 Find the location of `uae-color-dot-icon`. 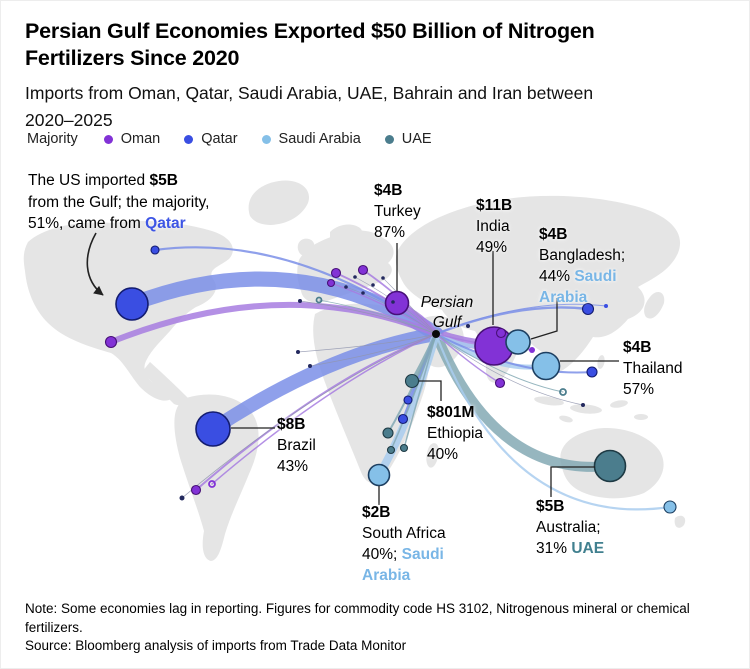

uae-color-dot-icon is located at coordinates (389, 139).